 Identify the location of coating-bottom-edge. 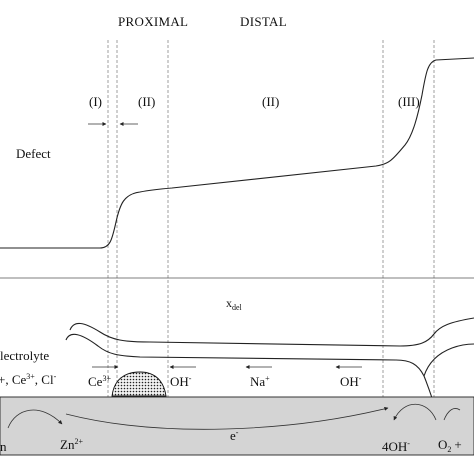
(249, 366).